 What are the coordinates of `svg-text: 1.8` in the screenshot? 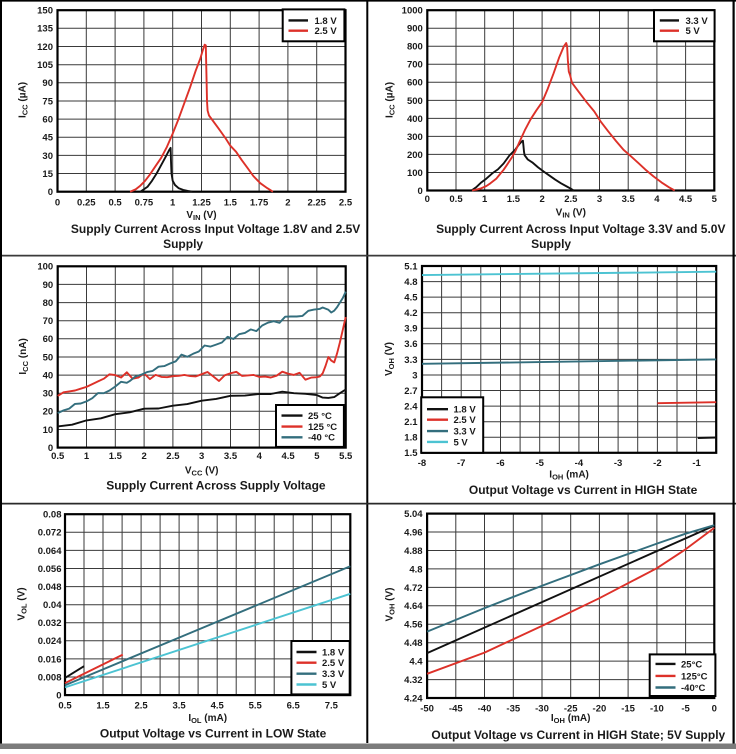 It's located at (410, 438).